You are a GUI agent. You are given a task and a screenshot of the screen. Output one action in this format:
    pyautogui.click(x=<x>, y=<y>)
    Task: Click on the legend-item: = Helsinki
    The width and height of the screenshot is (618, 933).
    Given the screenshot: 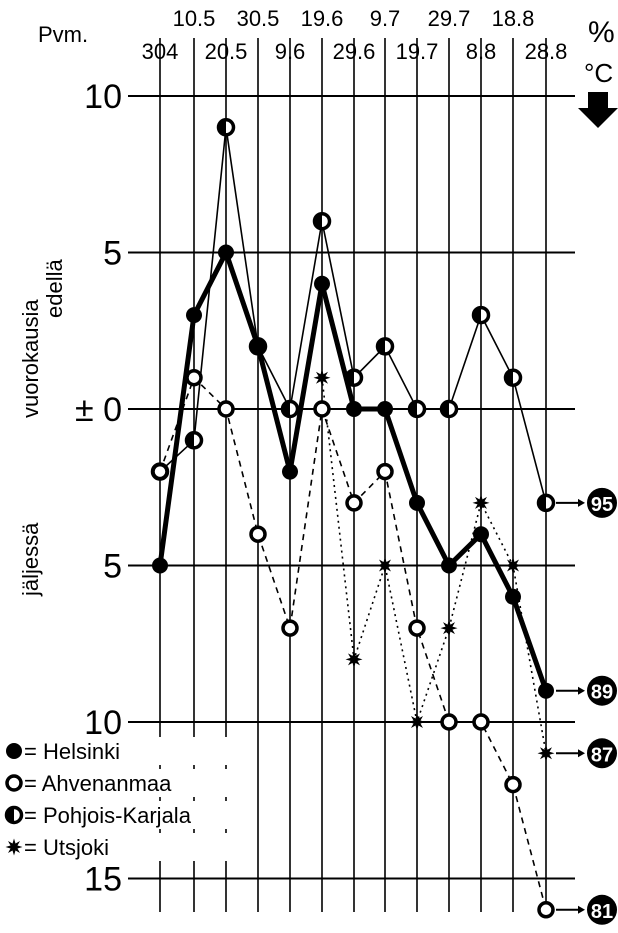 What is the action you would take?
    pyautogui.click(x=129, y=751)
    